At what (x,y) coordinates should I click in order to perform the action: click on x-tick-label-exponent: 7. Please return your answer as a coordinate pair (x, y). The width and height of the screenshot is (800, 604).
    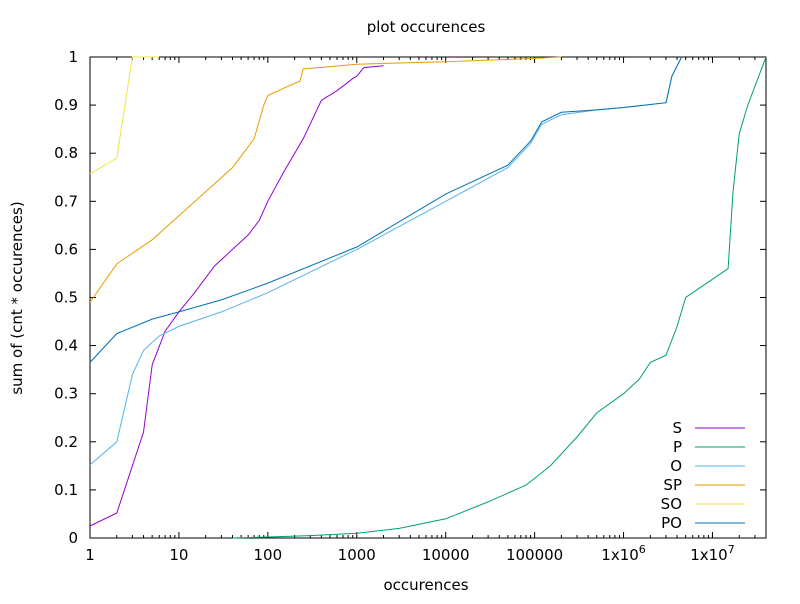
    Looking at the image, I should click on (731, 549).